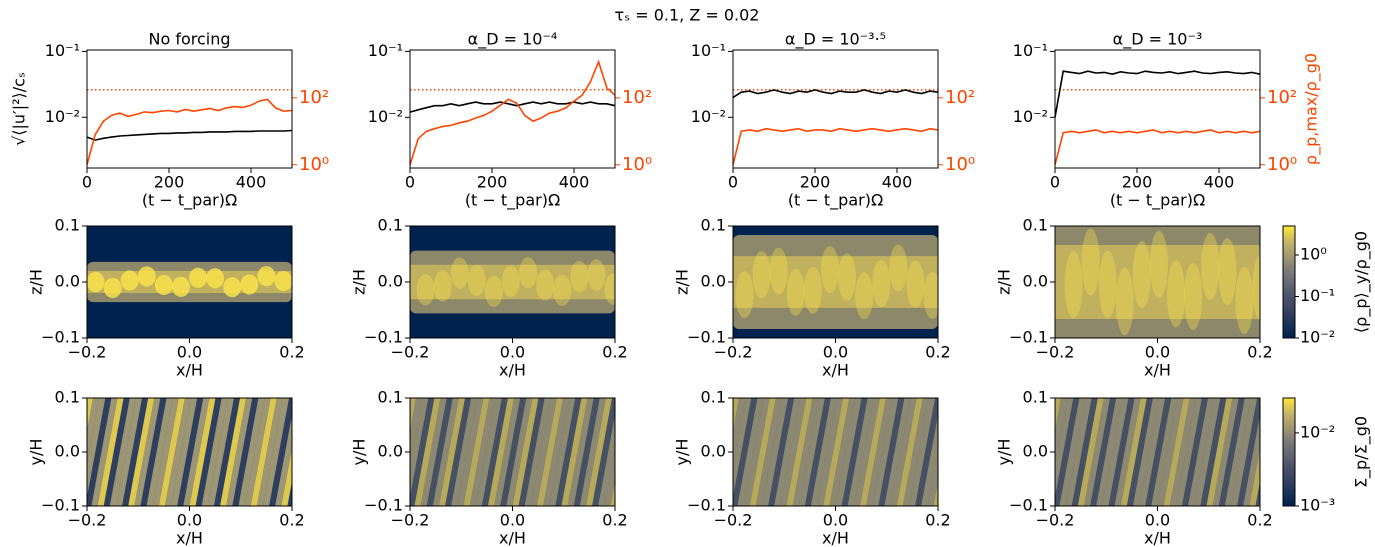 The image size is (1375, 547). I want to click on y2-tick-label: 10², so click(1282, 97).